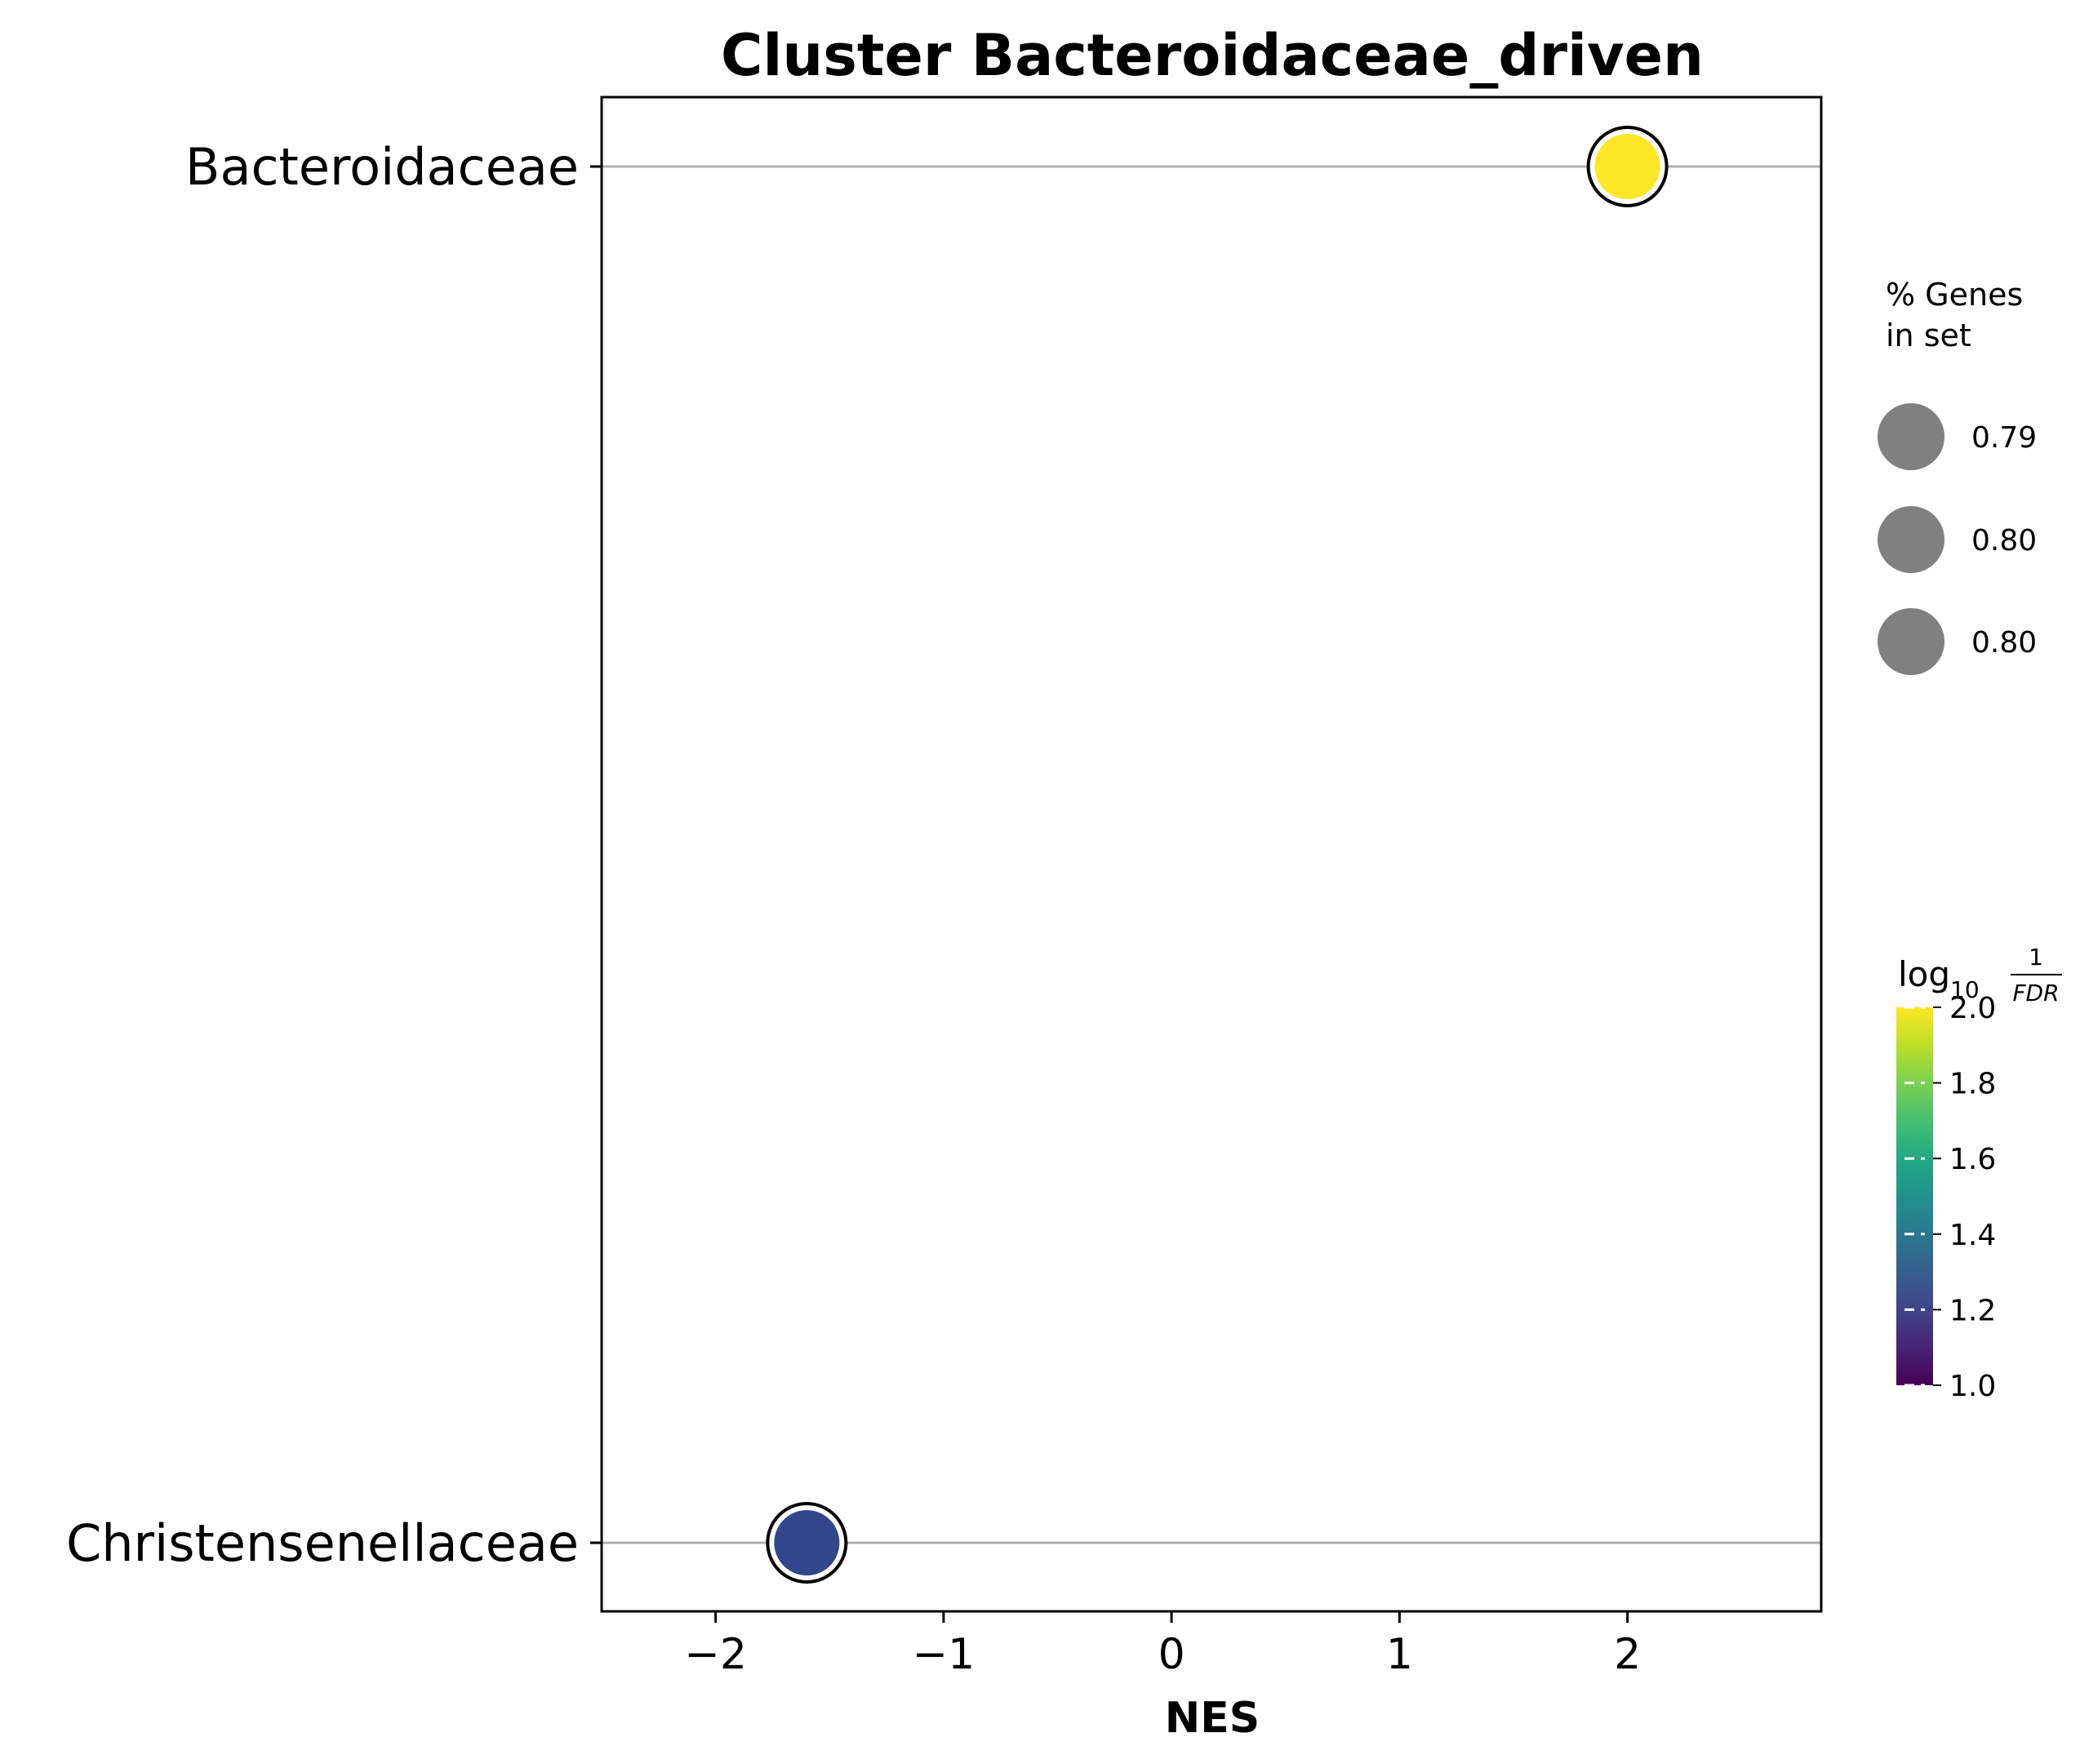 The width and height of the screenshot is (2080, 1764). Describe the element at coordinates (1924, 974) in the screenshot. I see `colorbar-title-log: log` at that location.